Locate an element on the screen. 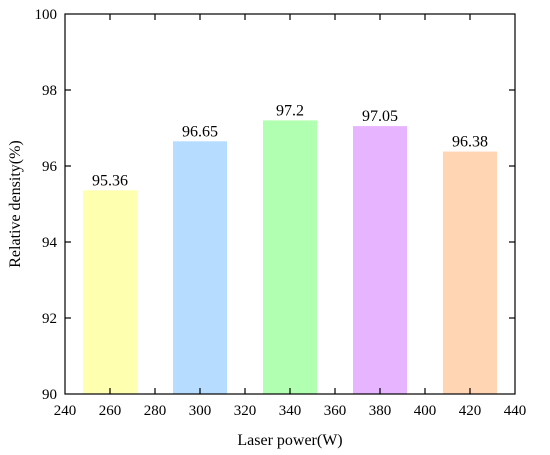  x-tick-label: 420 is located at coordinates (470, 411).